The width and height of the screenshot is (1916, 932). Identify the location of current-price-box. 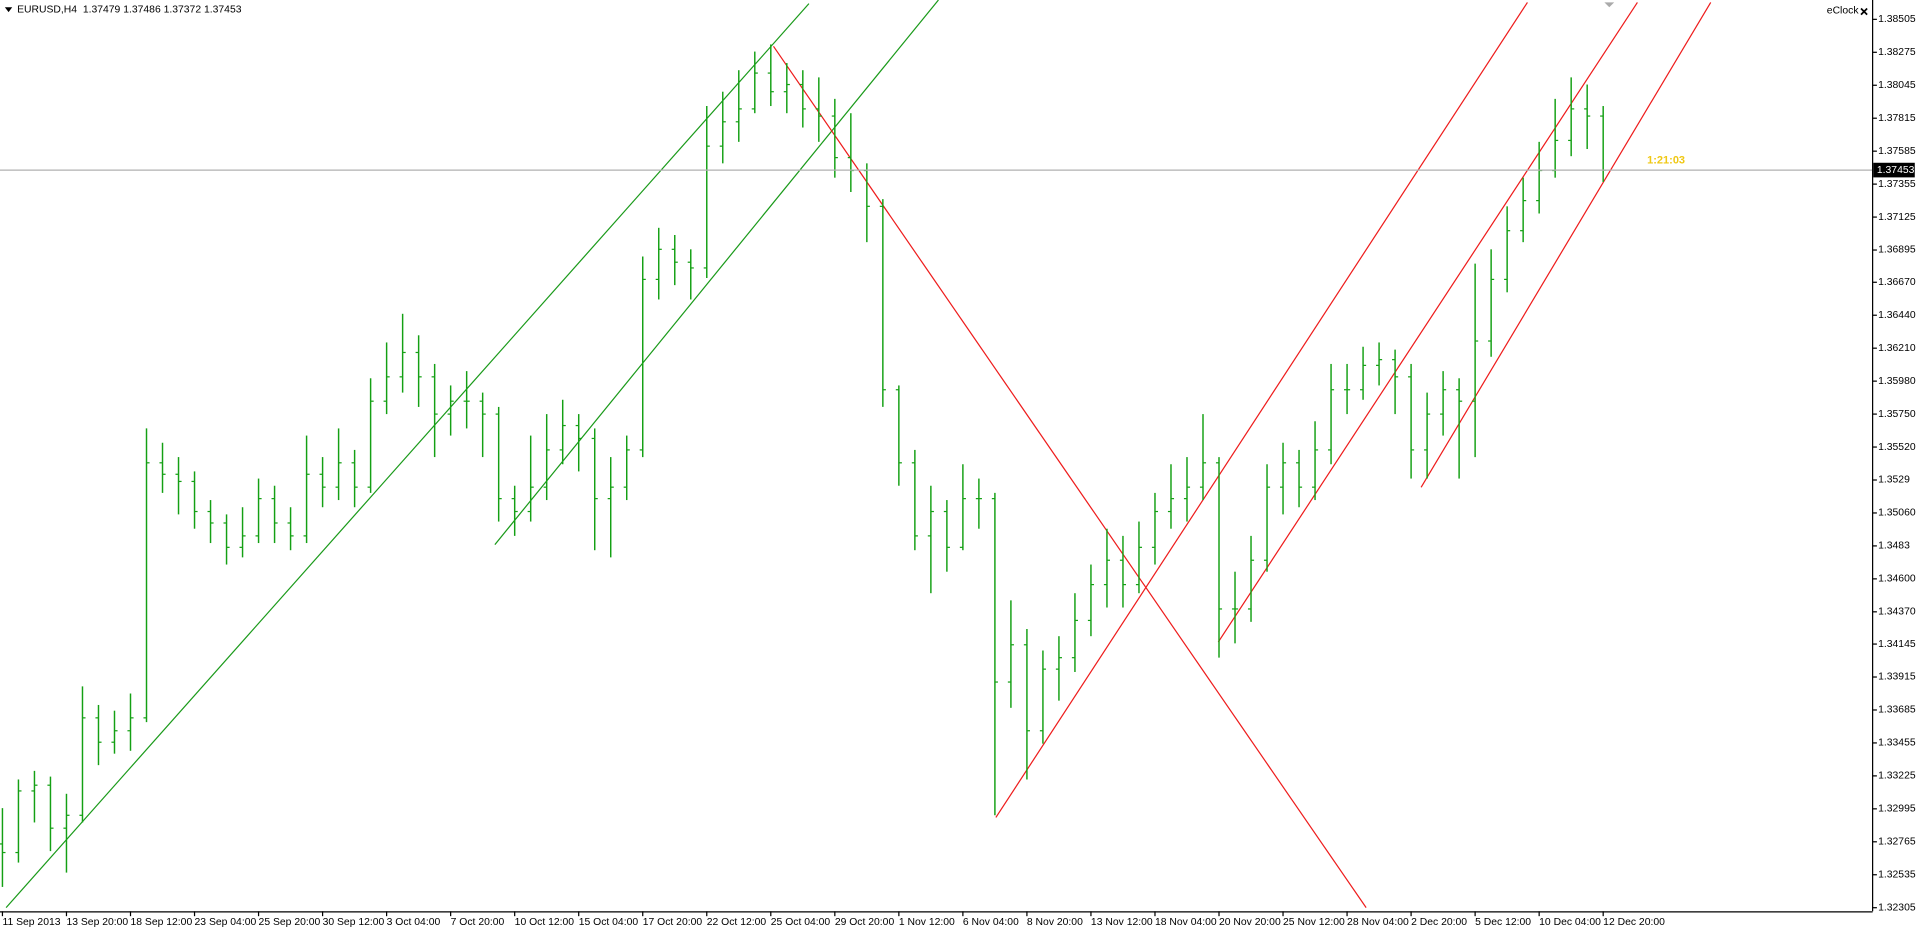
(1894, 170).